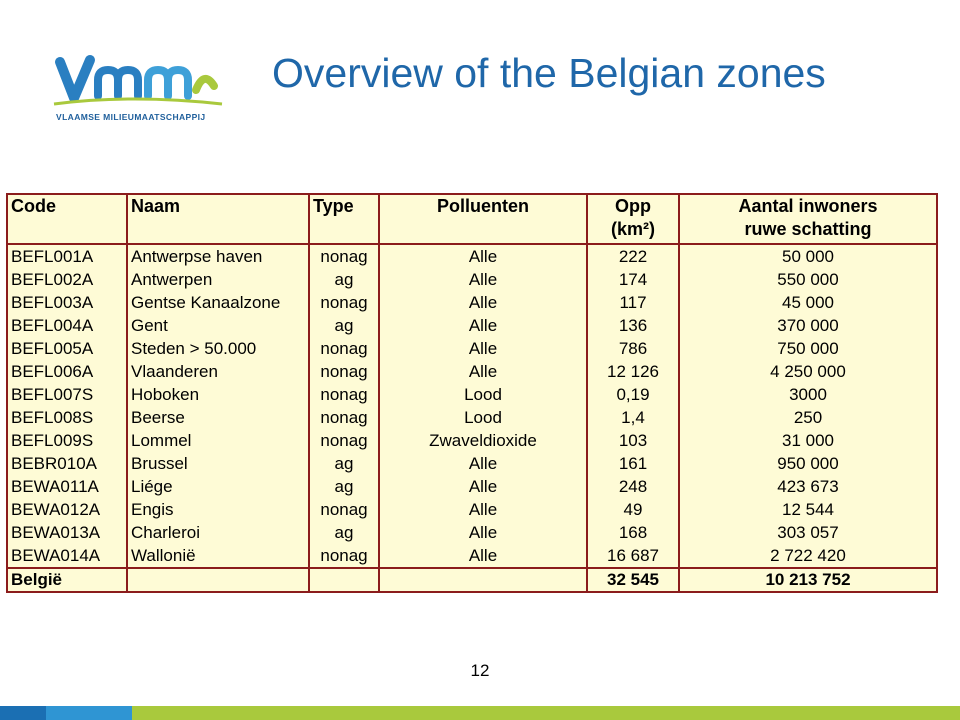 This screenshot has width=960, height=720. Describe the element at coordinates (808, 325) in the screenshot. I see `cell-inwoners: 370 000` at that location.